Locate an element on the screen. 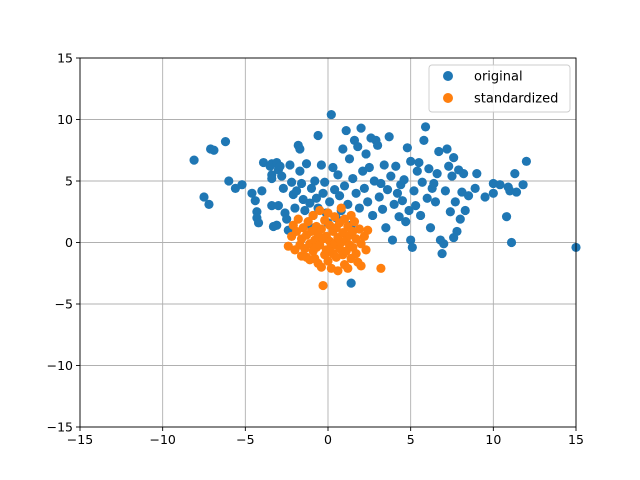  legend-marker-standardized is located at coordinates (448, 98).